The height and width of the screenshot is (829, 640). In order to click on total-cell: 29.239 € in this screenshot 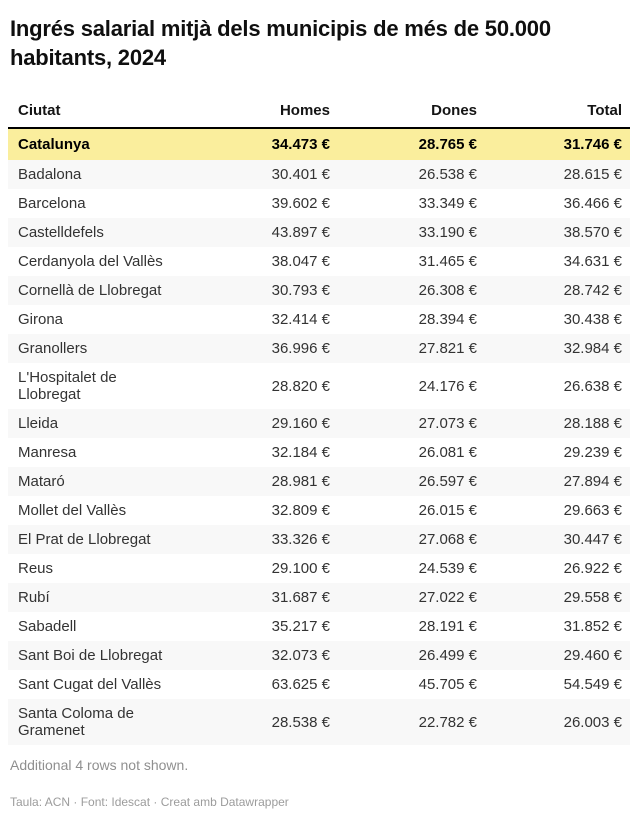, I will do `click(592, 453)`.